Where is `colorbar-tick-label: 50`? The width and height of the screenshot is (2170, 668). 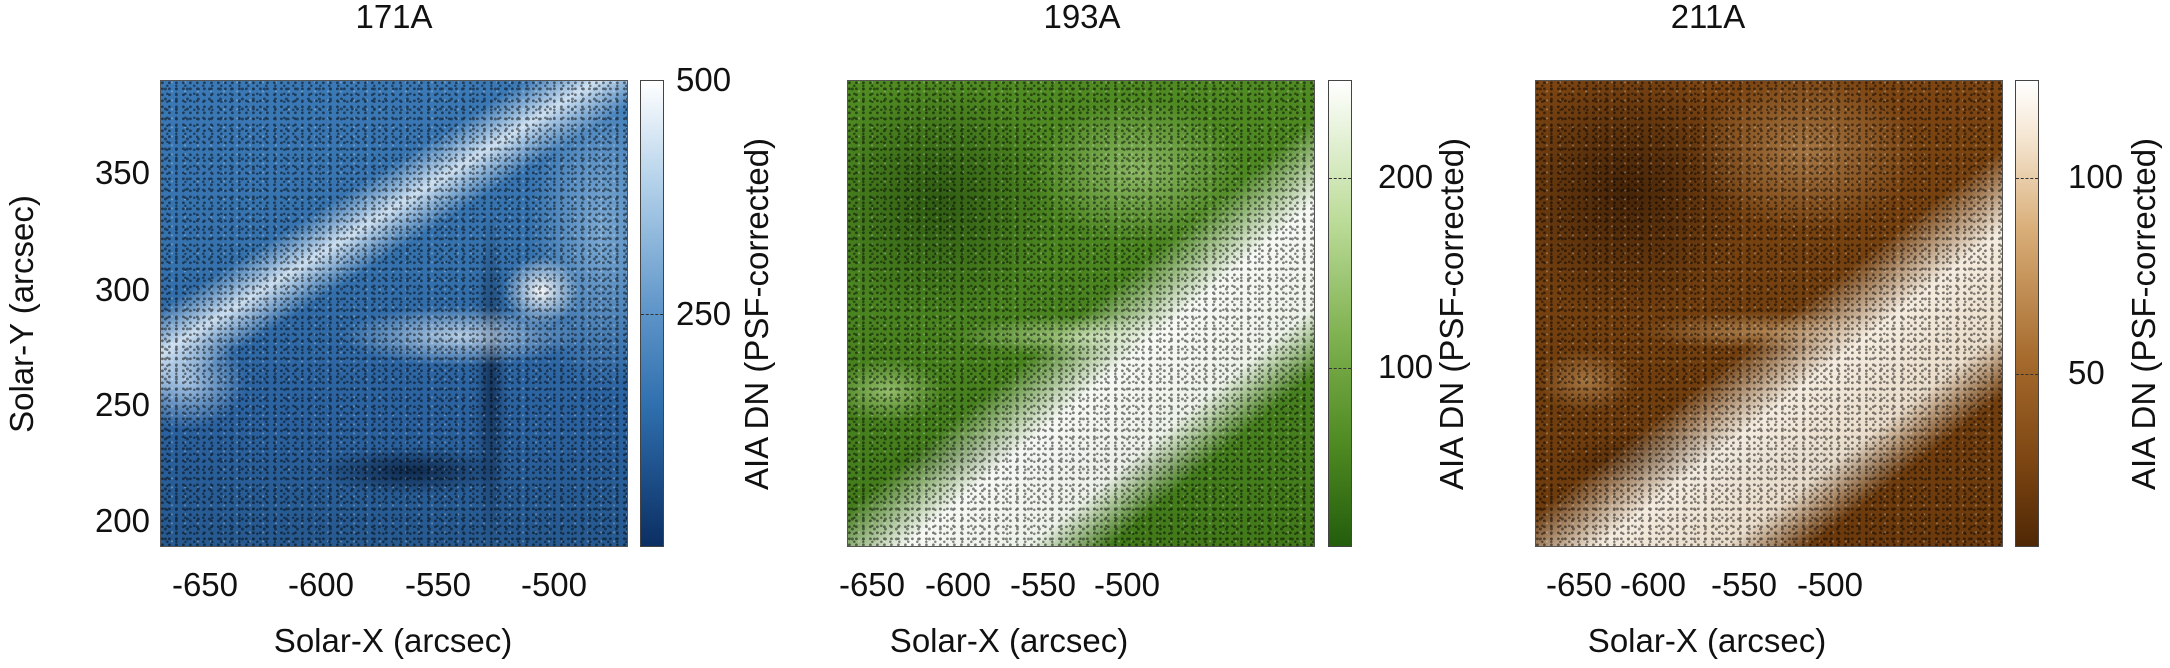
colorbar-tick-label: 50 is located at coordinates (2086, 372).